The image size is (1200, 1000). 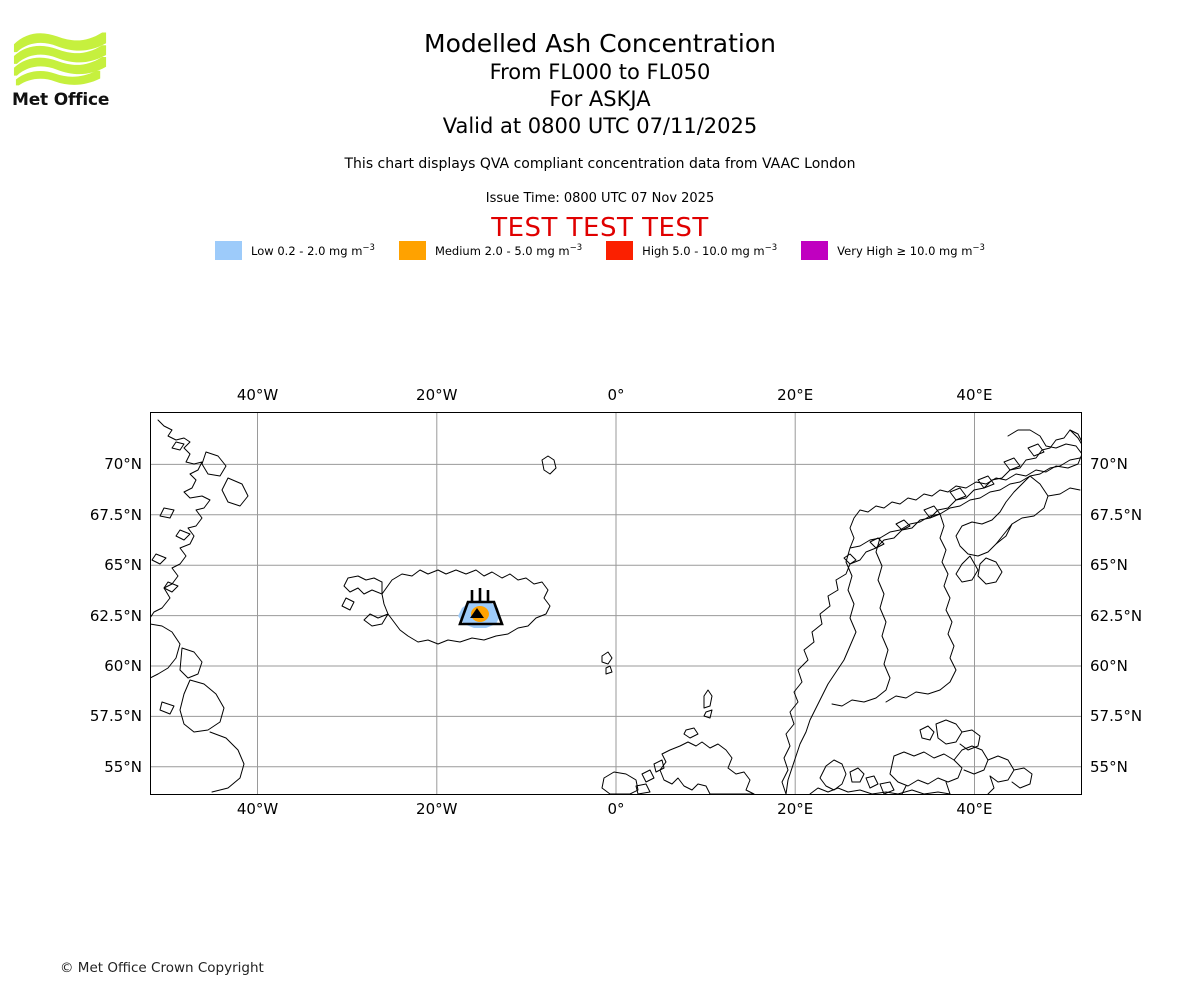 I want to click on met-office-logo: Met Office, so click(x=67, y=68).